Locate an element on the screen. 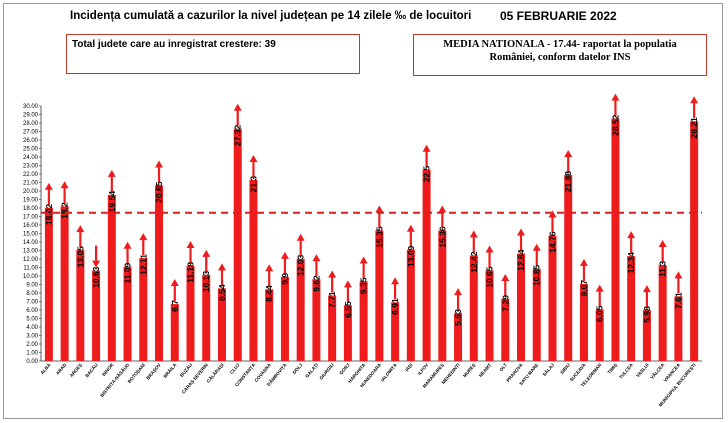 The width and height of the screenshot is (728, 423). bar-value-label: 20.65 is located at coordinates (159, 192).